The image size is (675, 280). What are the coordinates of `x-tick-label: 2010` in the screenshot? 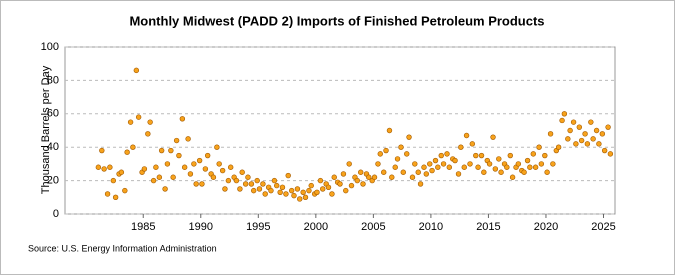 It's located at (431, 227).